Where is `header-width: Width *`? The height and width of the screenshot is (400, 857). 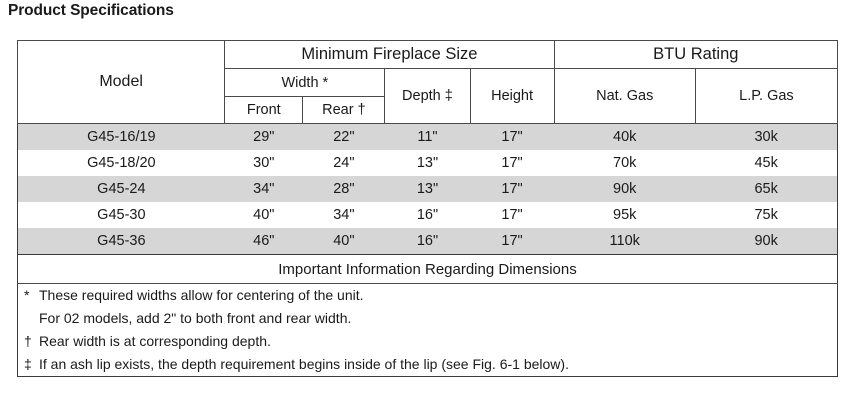
header-width: Width * is located at coordinates (305, 82).